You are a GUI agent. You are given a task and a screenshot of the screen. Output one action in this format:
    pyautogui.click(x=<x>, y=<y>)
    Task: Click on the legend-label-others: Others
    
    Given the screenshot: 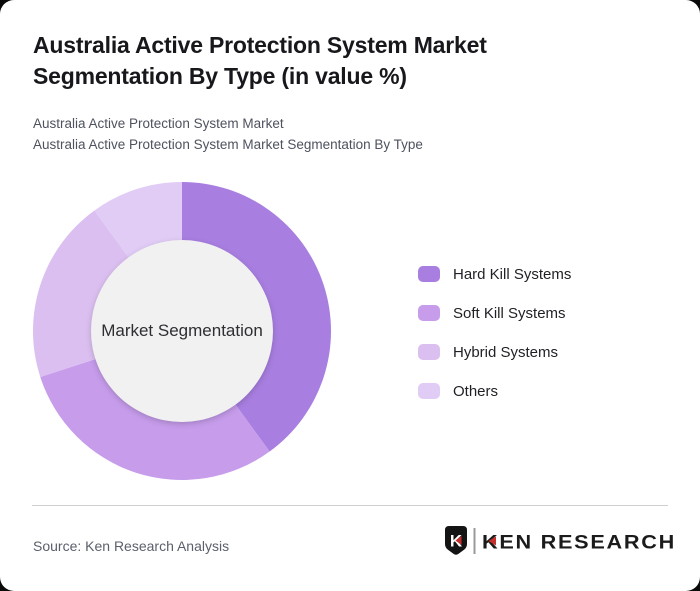 What is the action you would take?
    pyautogui.click(x=476, y=391)
    